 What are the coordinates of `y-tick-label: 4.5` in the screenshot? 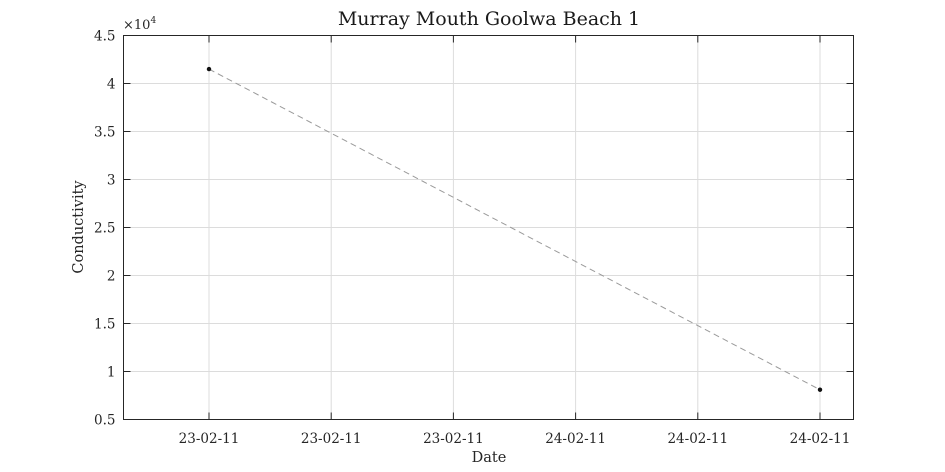 It's located at (104, 37).